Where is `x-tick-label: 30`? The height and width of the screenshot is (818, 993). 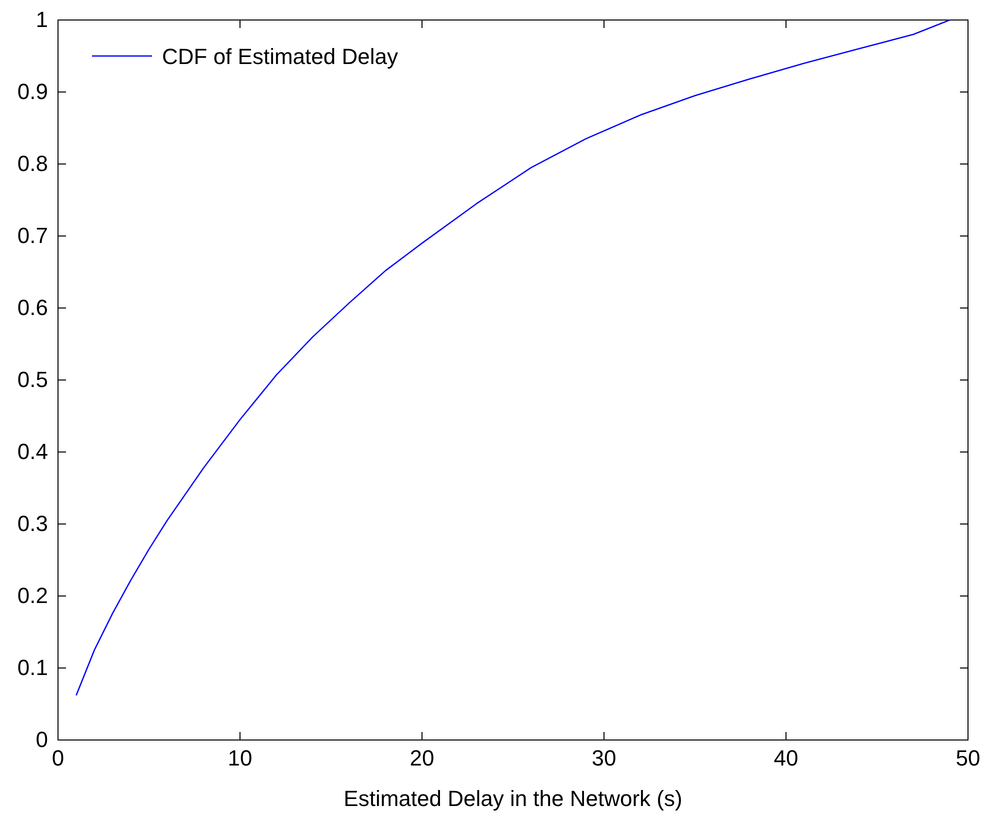
x-tick-label: 30 is located at coordinates (604, 758).